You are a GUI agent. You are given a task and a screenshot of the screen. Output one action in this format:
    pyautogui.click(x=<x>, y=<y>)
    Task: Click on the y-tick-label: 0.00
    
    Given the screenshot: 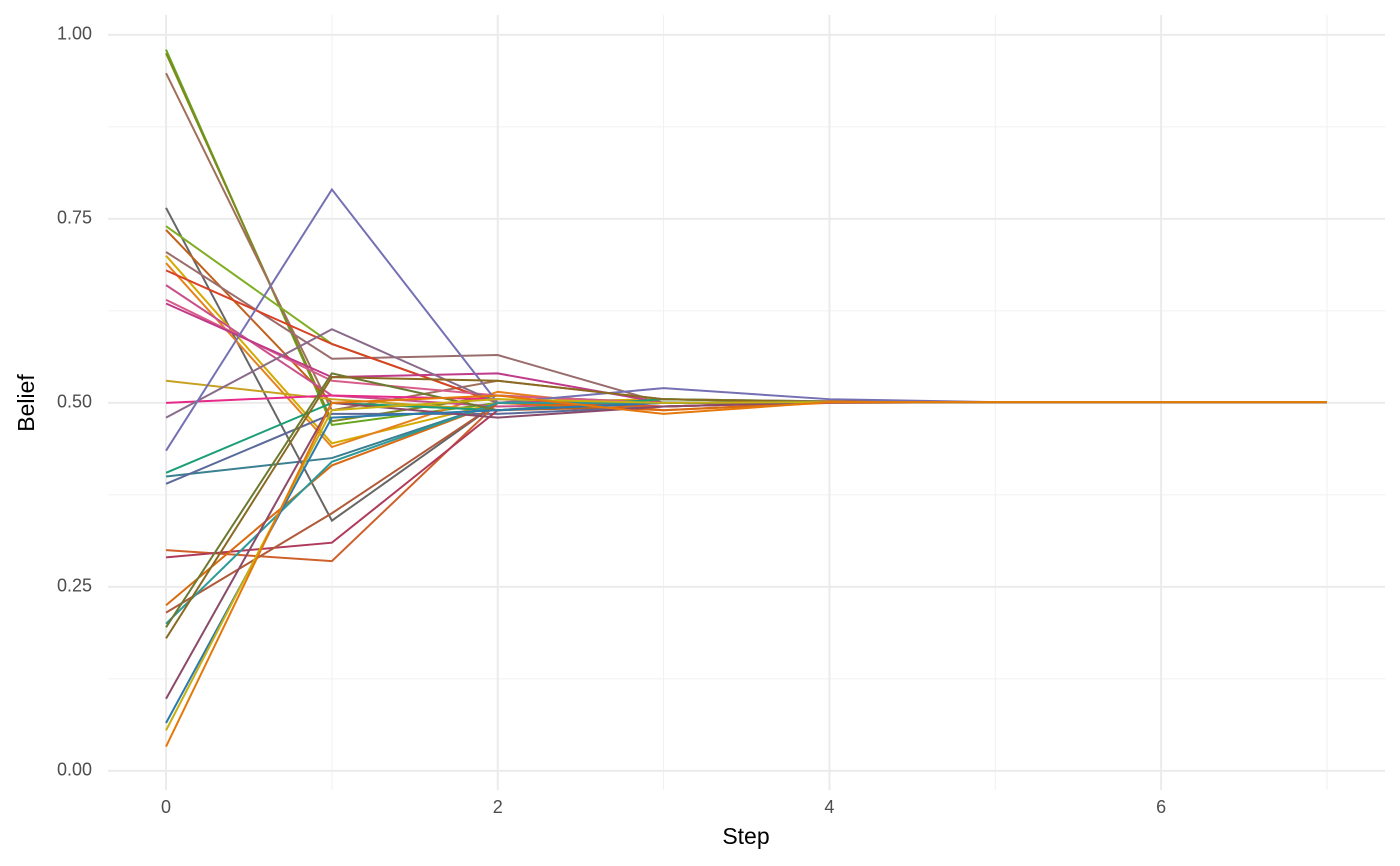 What is the action you would take?
    pyautogui.click(x=74, y=770)
    